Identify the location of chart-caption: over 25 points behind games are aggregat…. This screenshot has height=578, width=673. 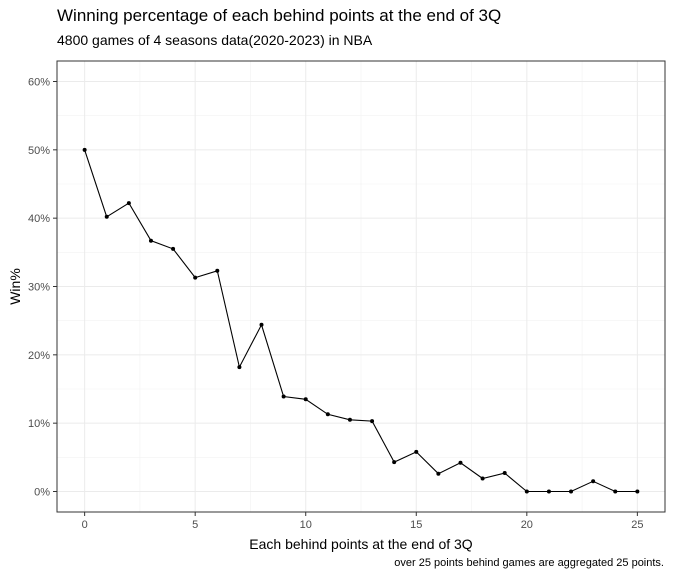
(529, 563).